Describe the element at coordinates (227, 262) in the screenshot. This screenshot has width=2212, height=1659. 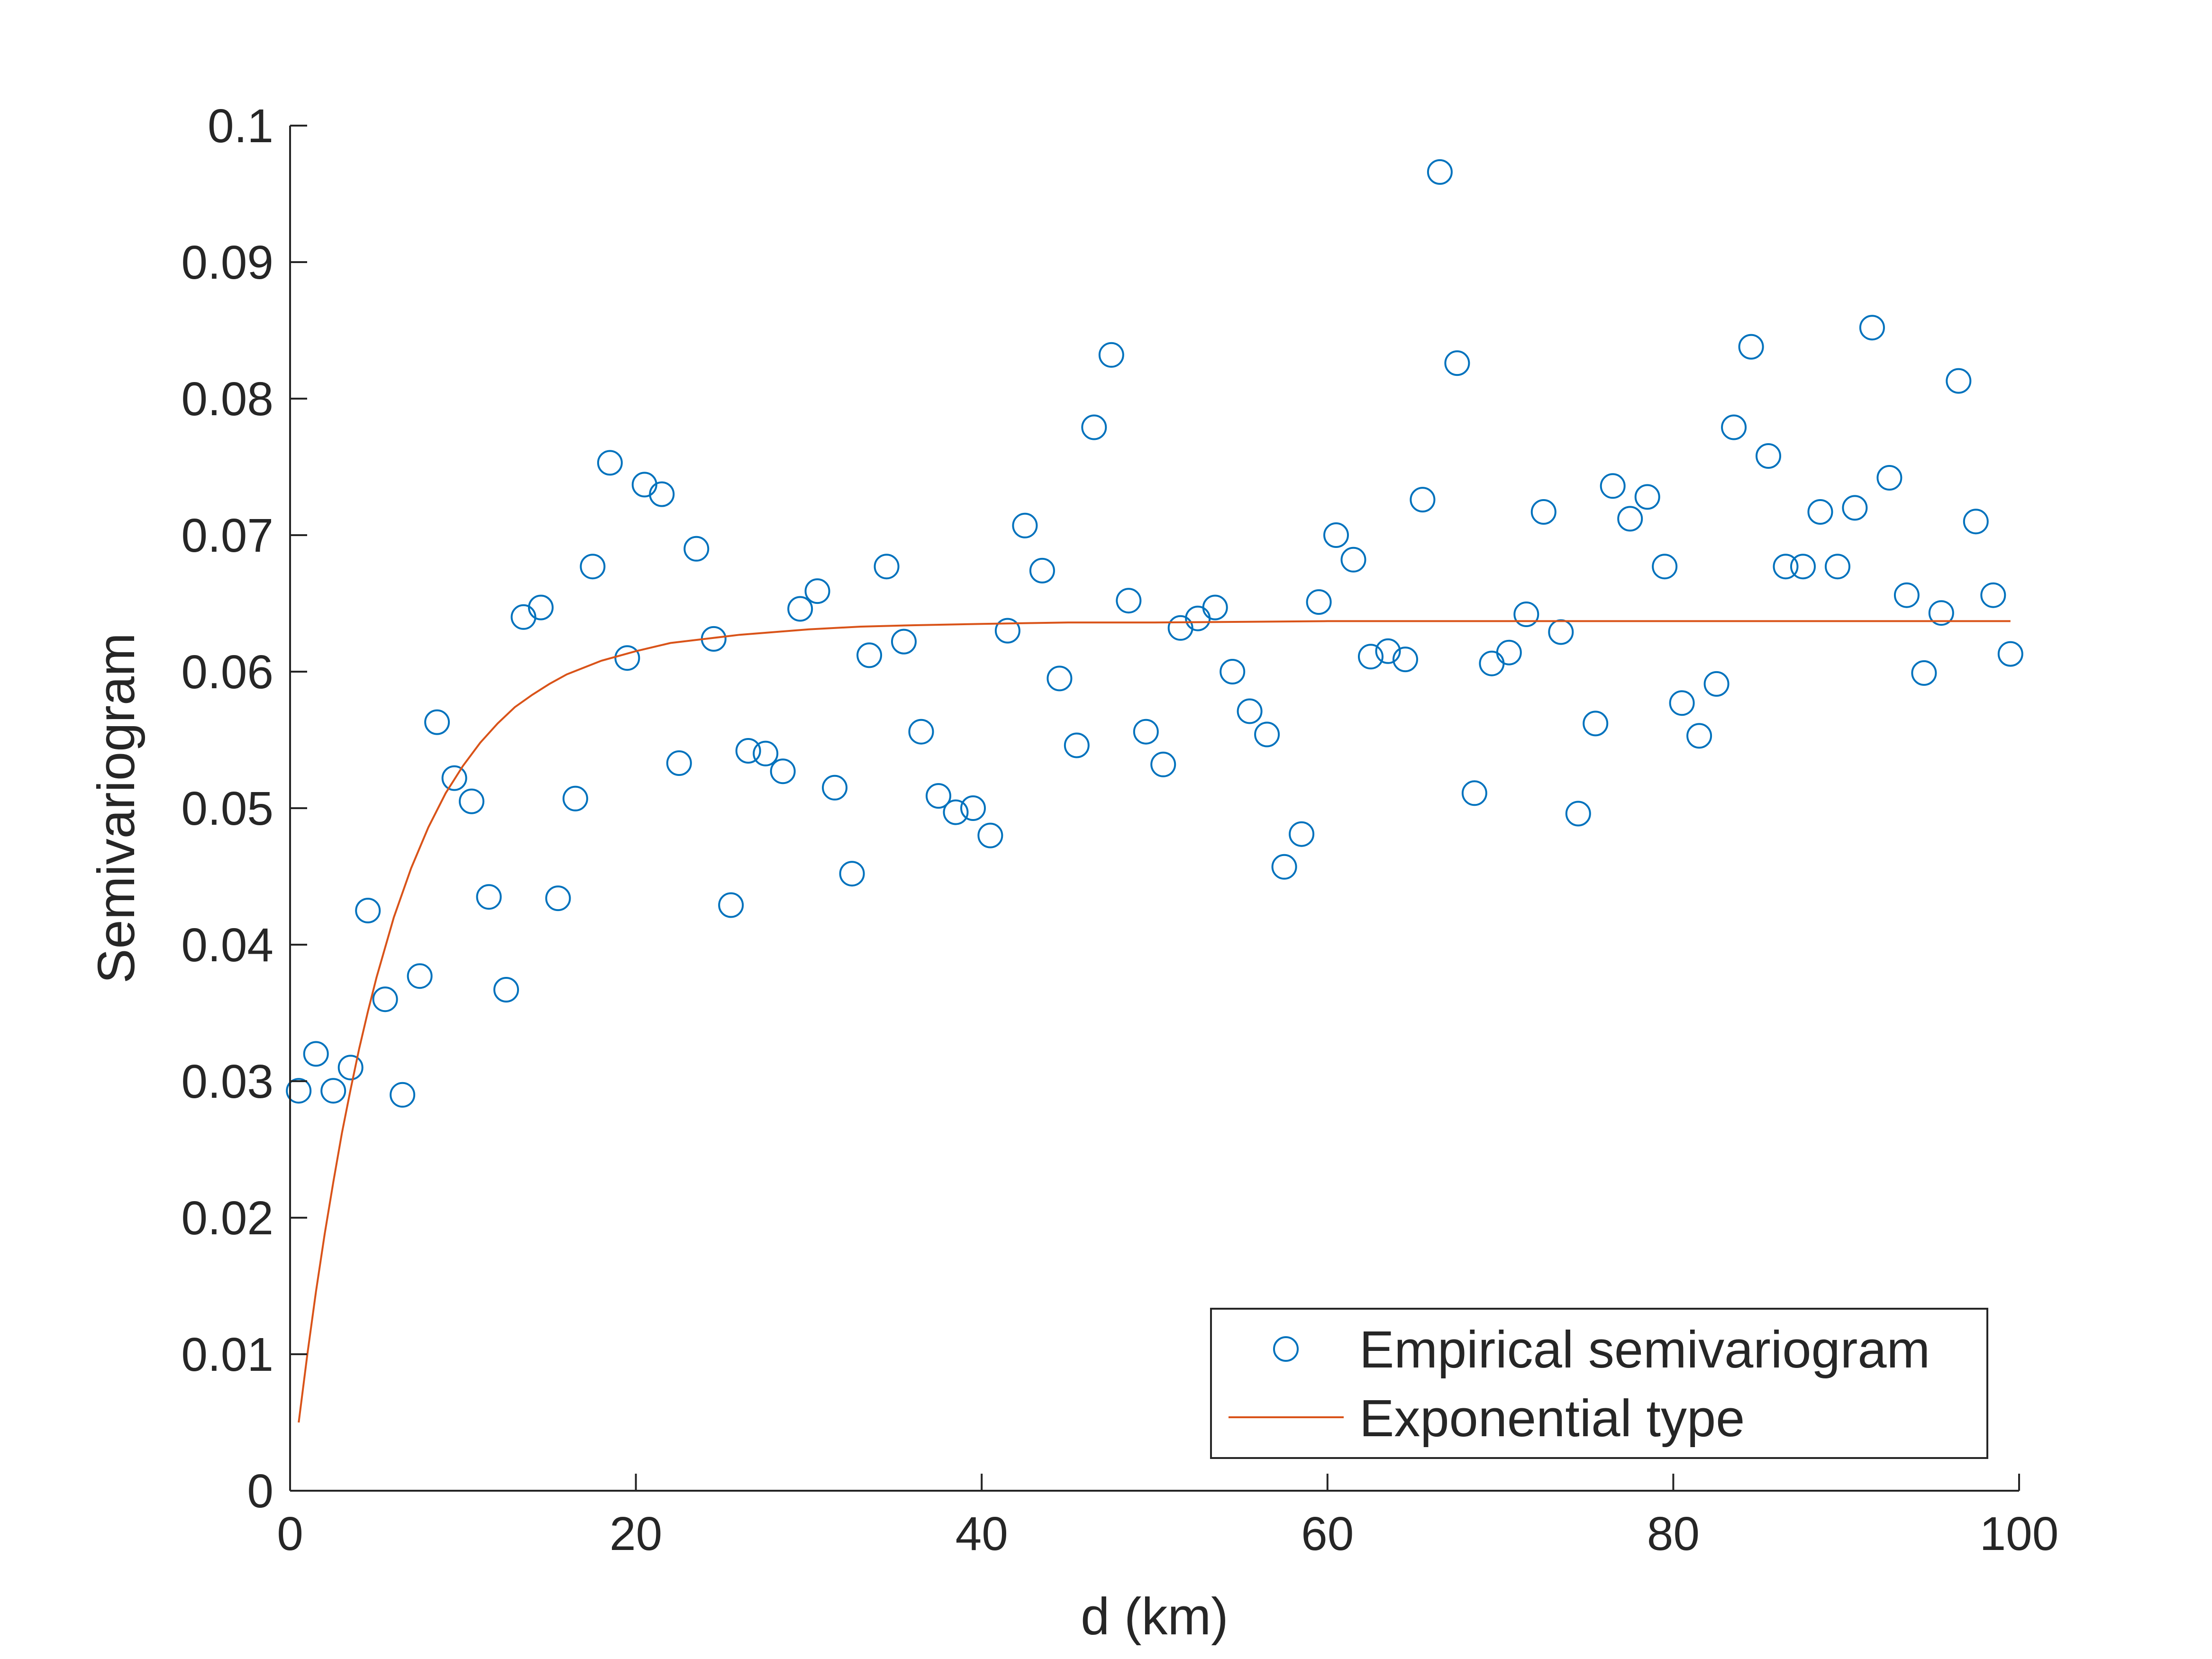
I see `y-tick-label: 0.09` at that location.